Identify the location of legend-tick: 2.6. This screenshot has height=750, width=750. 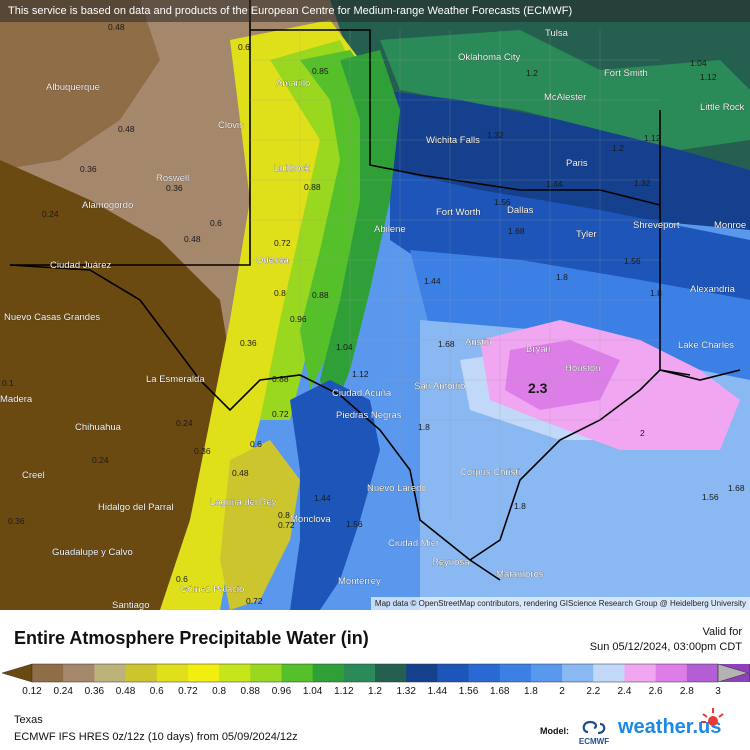
(655, 691).